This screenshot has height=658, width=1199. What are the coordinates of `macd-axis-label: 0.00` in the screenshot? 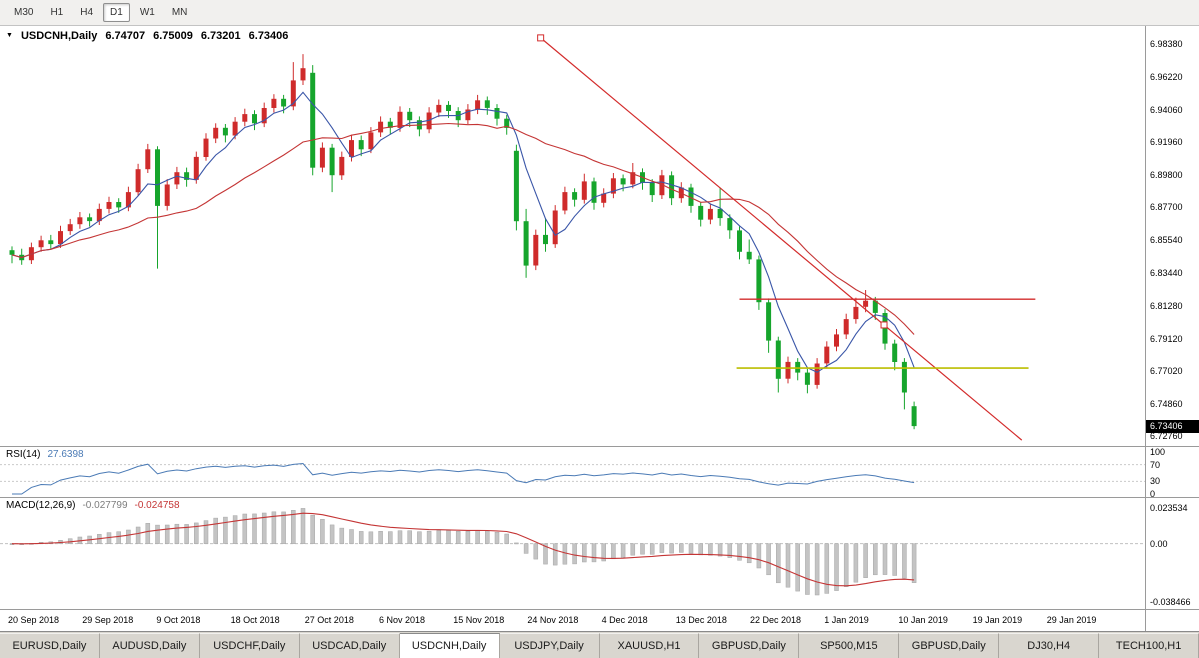 It's located at (1159, 543).